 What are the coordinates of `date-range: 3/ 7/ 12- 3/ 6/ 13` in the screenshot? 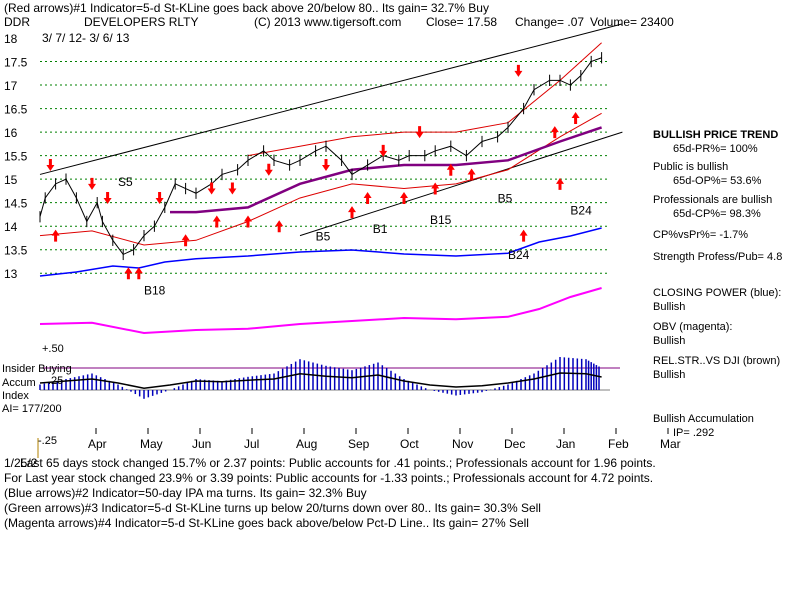 It's located at (86, 38).